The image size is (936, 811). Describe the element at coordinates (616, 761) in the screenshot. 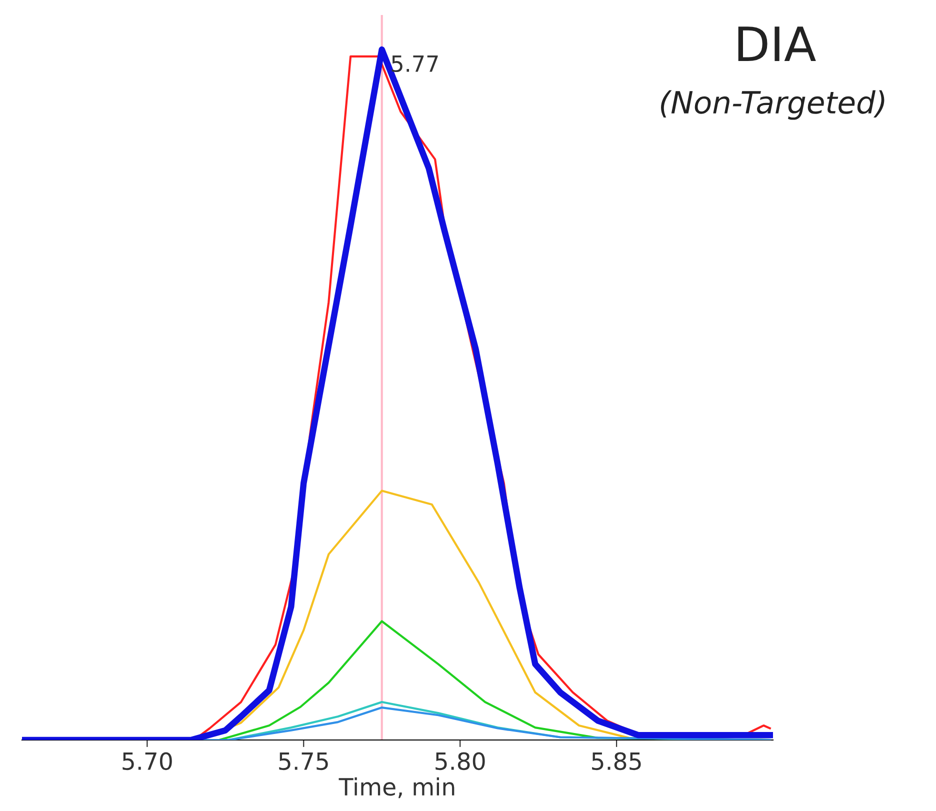

I see `x-tick-label: 5.85` at that location.